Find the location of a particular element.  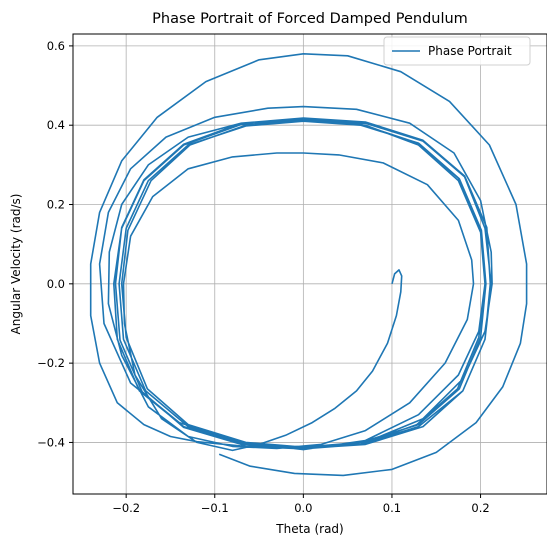

x-axis-label: Theta (rad) is located at coordinates (309, 529).